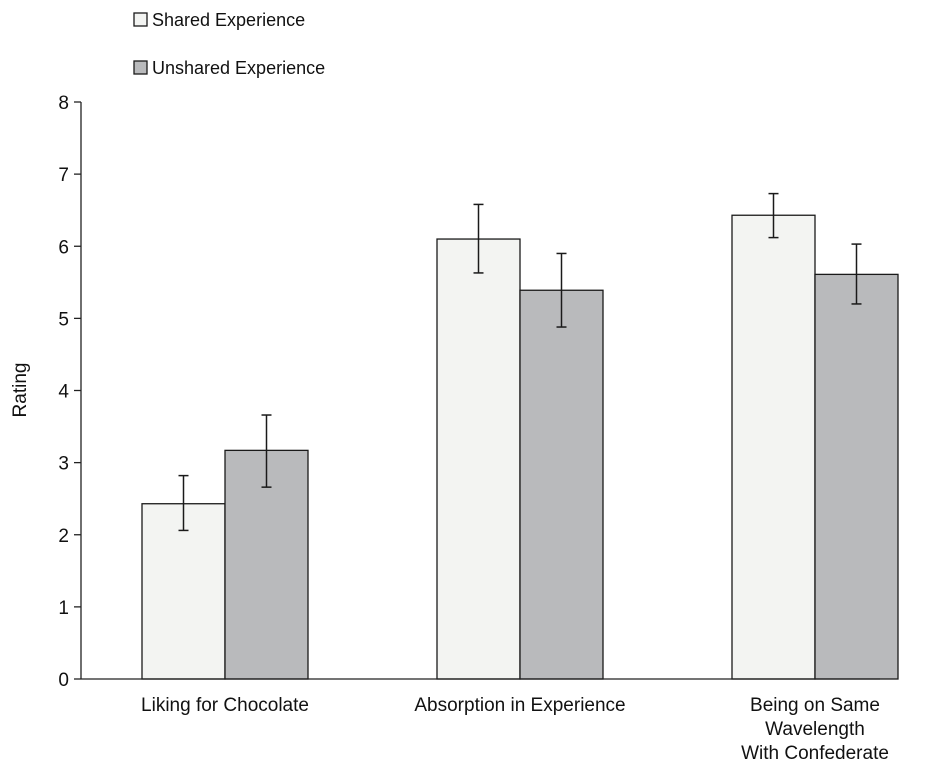 The height and width of the screenshot is (780, 949). What do you see at coordinates (238, 68) in the screenshot?
I see `legend-label: Unshared Experience` at bounding box center [238, 68].